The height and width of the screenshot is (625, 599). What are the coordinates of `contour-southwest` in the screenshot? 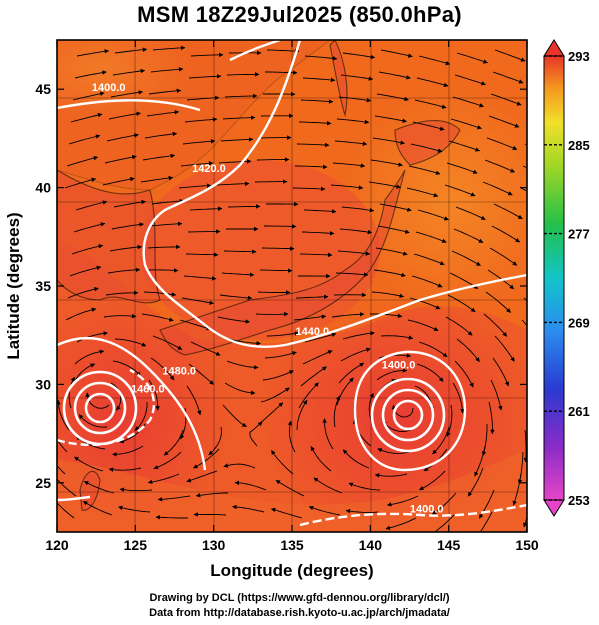 It's located at (74, 498).